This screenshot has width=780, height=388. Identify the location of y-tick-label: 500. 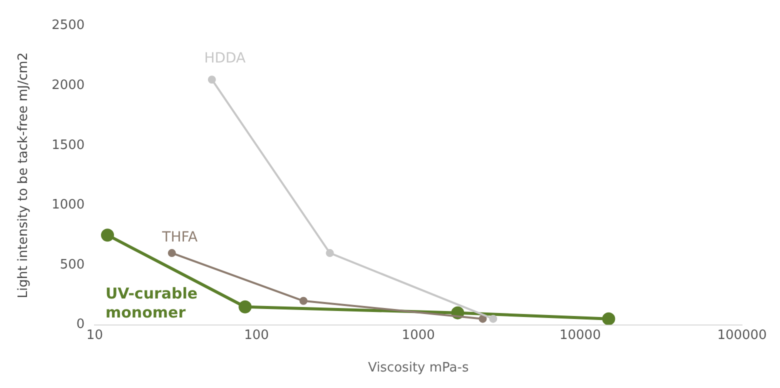
(72, 264).